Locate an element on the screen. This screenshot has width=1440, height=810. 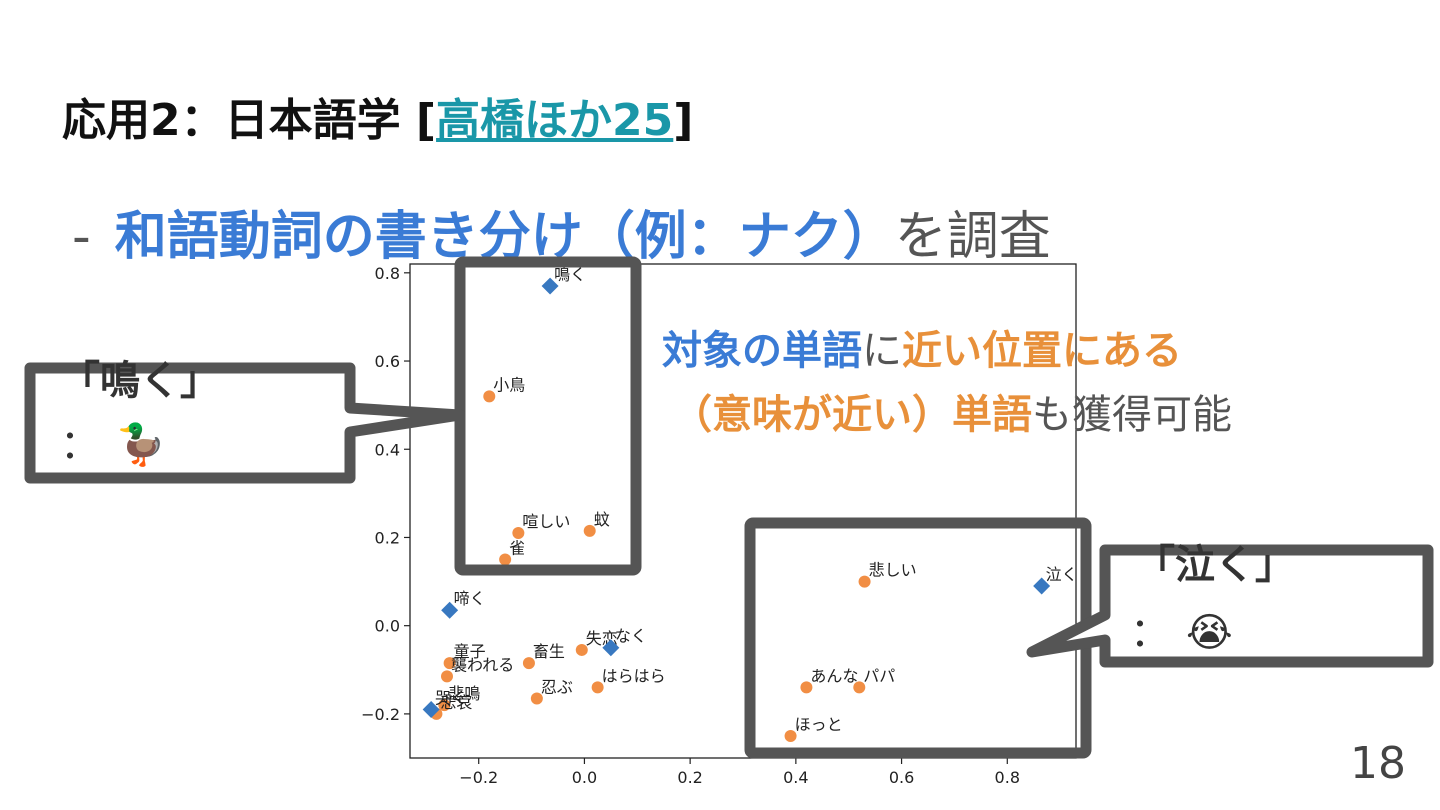
callout-right-label: 「泣く」 is located at coordinates (1215, 565).